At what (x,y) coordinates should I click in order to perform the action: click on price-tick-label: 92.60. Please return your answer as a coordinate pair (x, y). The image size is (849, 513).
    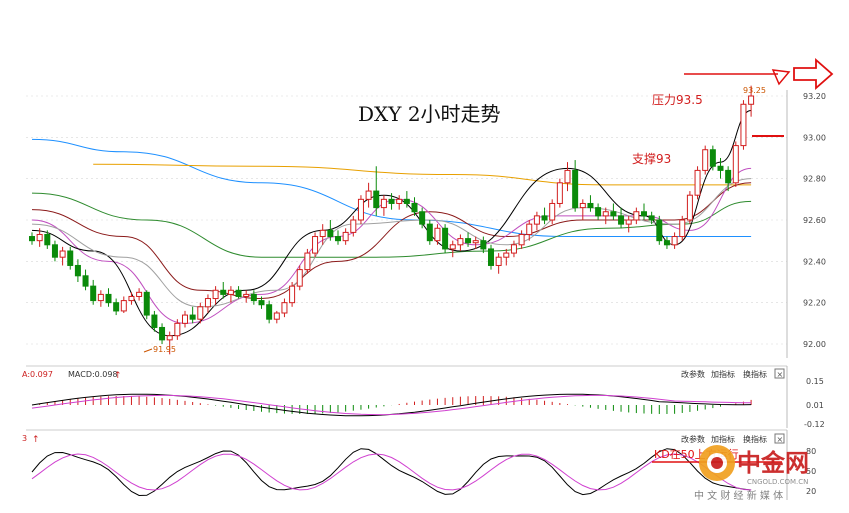
    Looking at the image, I should click on (814, 220).